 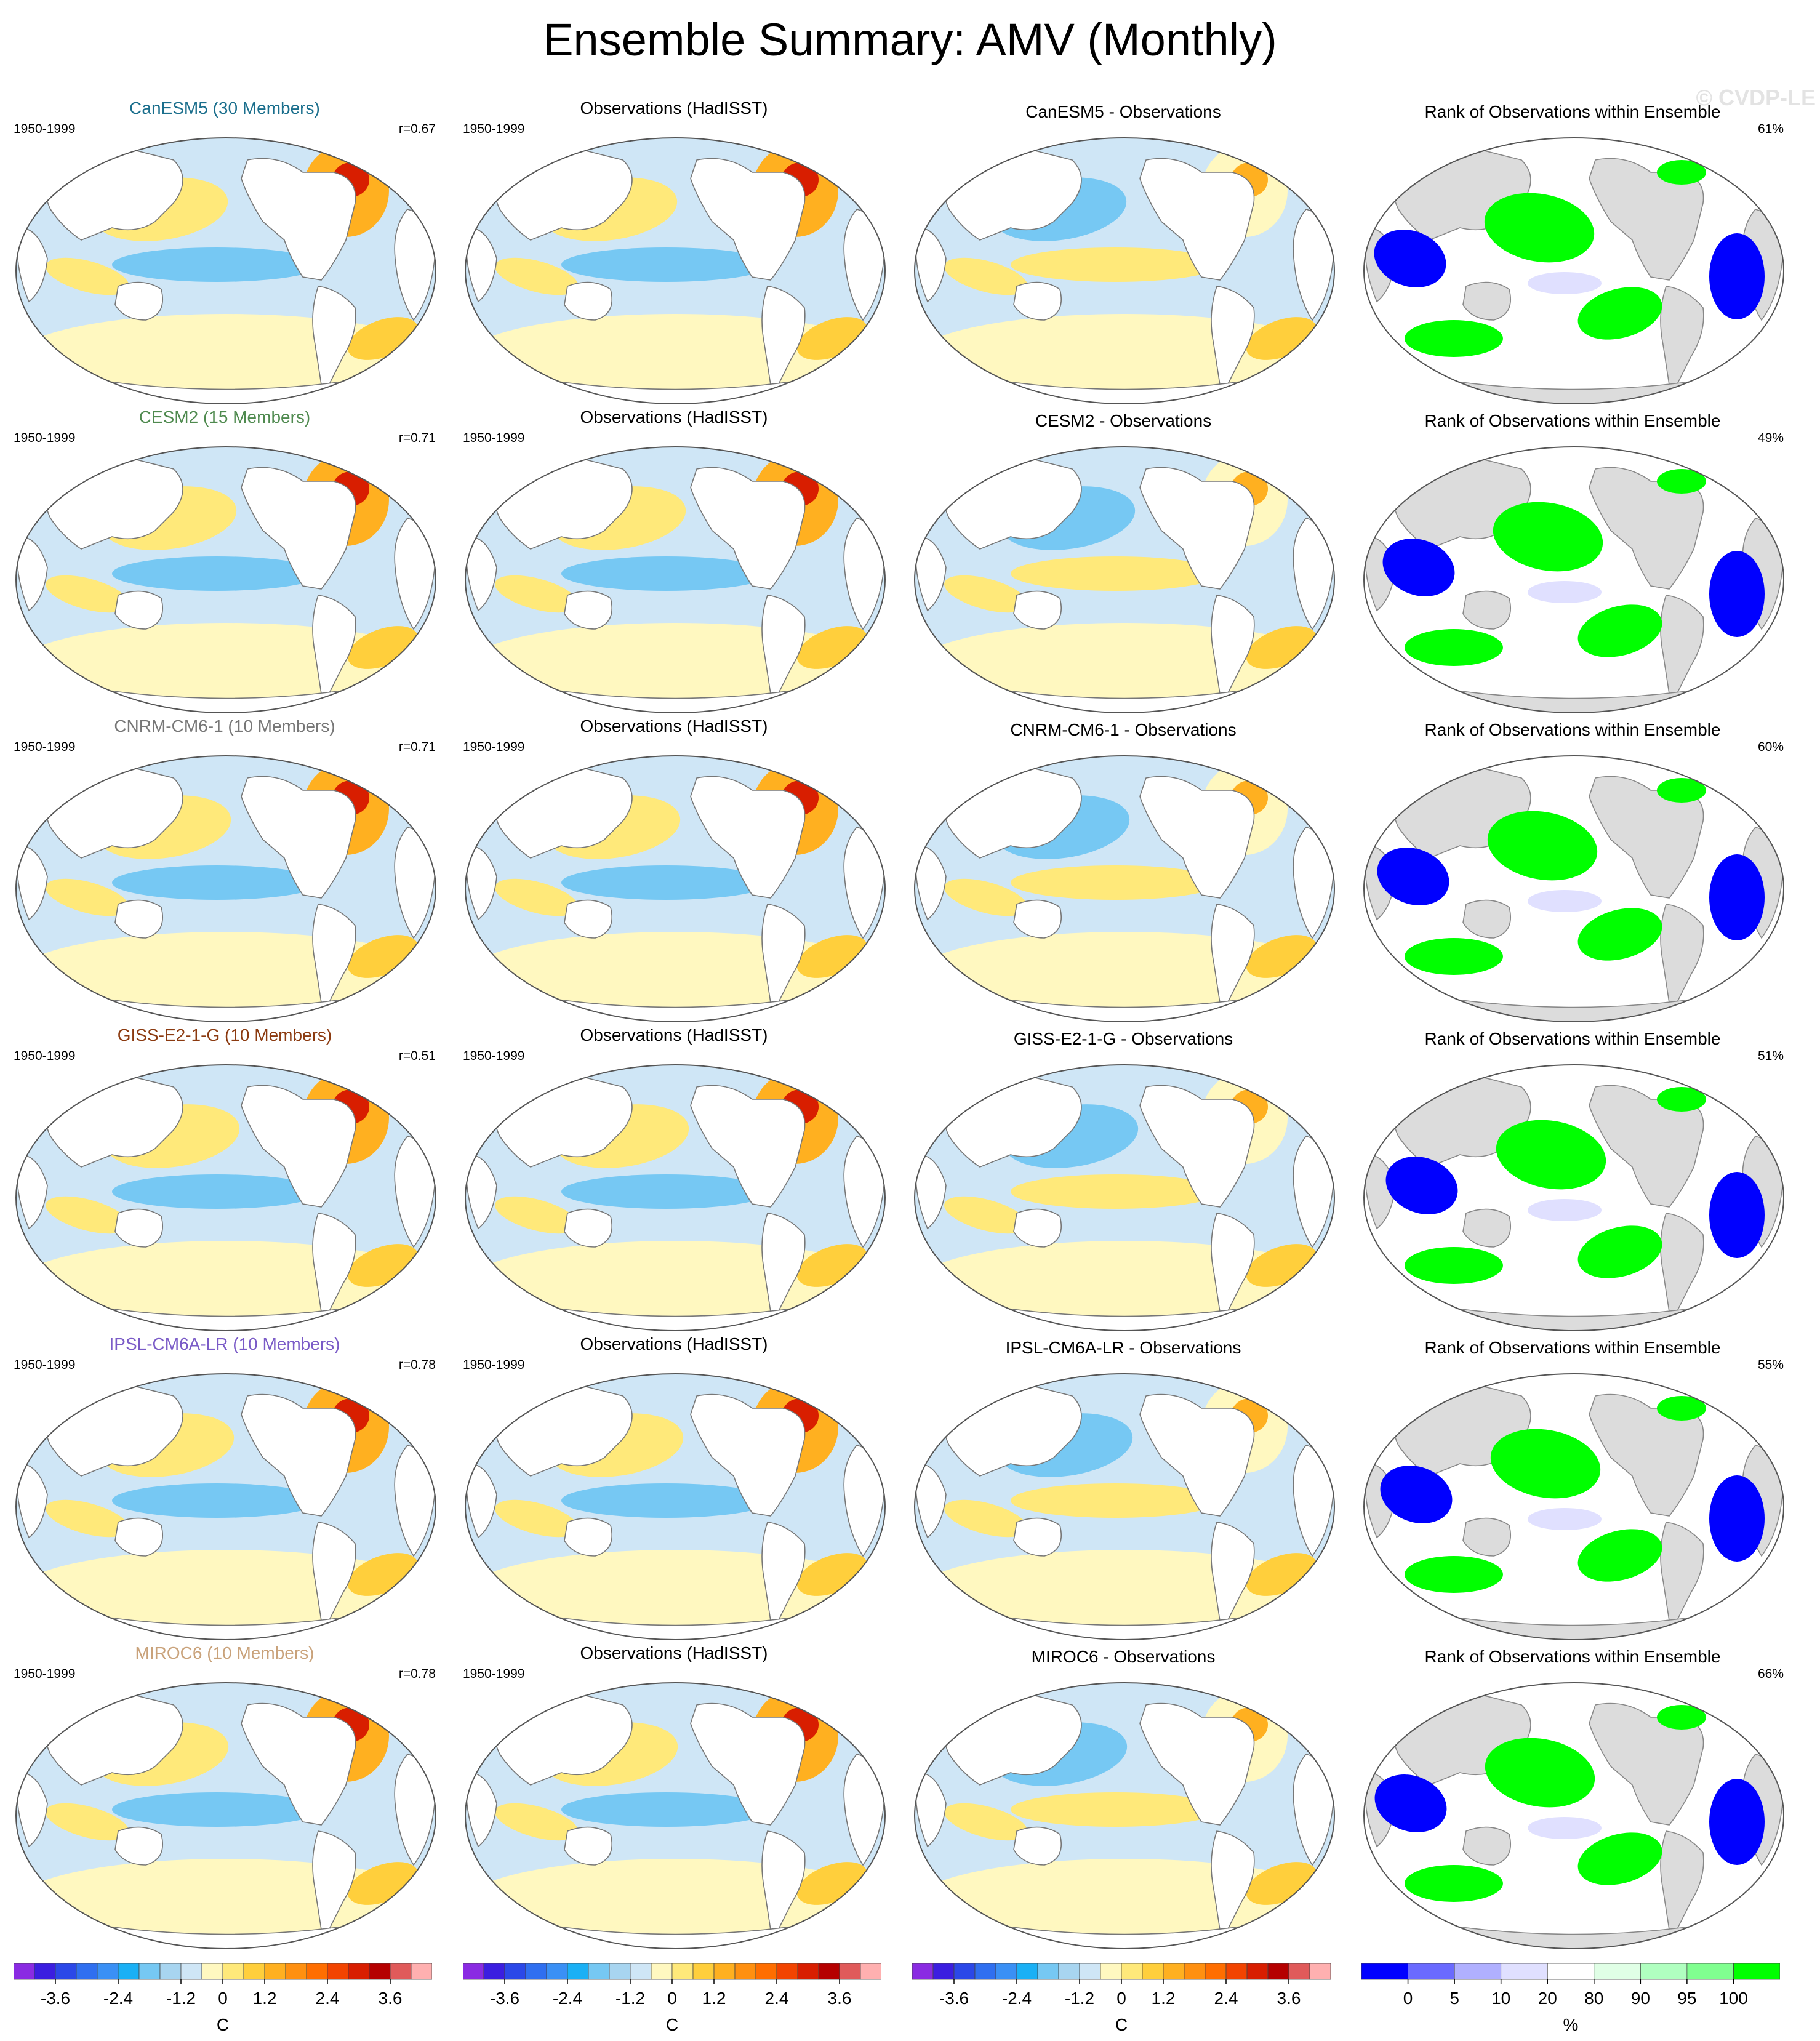 I want to click on rank-panel-map, so click(x=1573, y=889).